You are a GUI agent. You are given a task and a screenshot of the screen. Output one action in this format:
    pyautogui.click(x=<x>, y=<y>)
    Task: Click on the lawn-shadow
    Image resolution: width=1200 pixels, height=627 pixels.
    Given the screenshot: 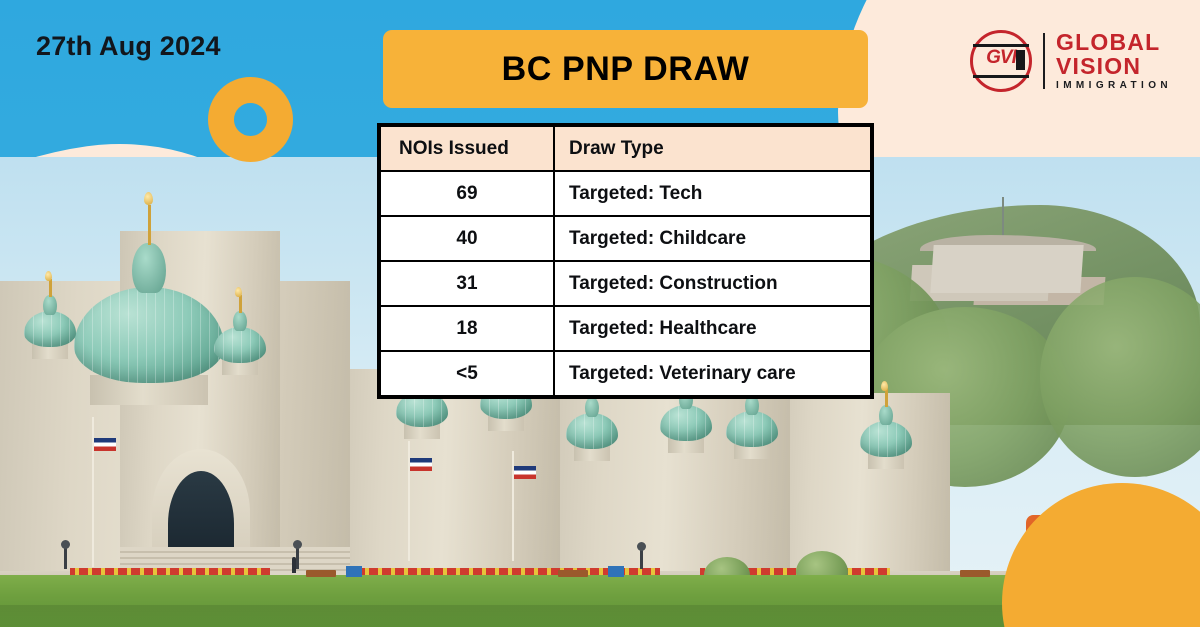 What is the action you would take?
    pyautogui.click(x=600, y=616)
    